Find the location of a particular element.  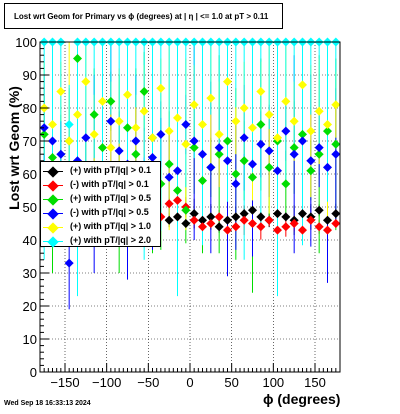

legend-entry: (-) with pT/|q| > 0.1 is located at coordinates (101, 185).